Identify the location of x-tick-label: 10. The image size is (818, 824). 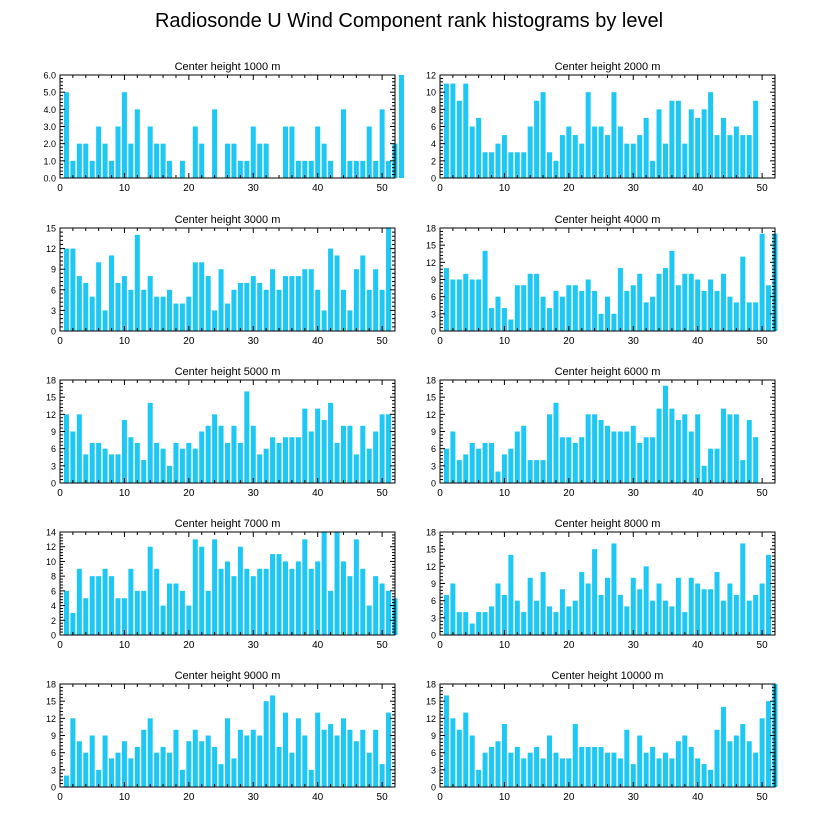
(505, 341).